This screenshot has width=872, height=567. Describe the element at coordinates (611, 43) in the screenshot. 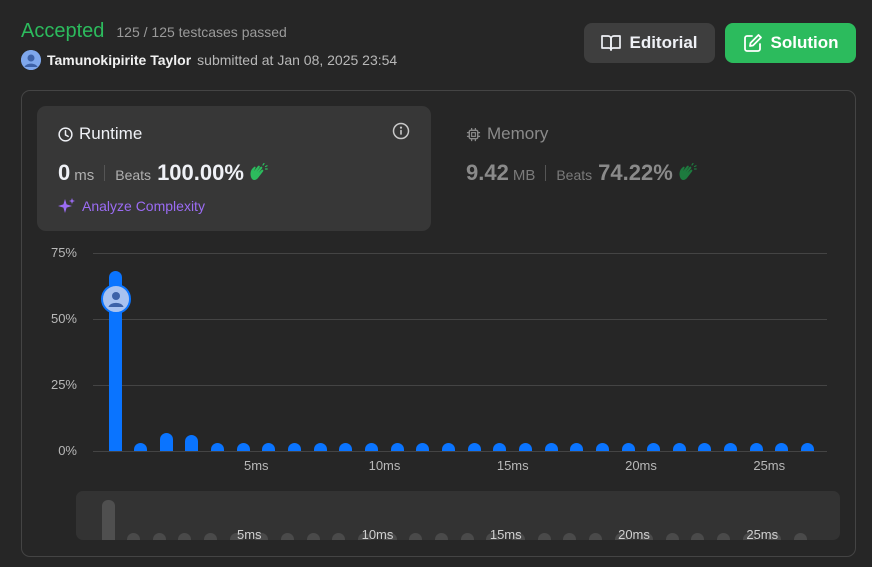

I see `book-icon` at that location.